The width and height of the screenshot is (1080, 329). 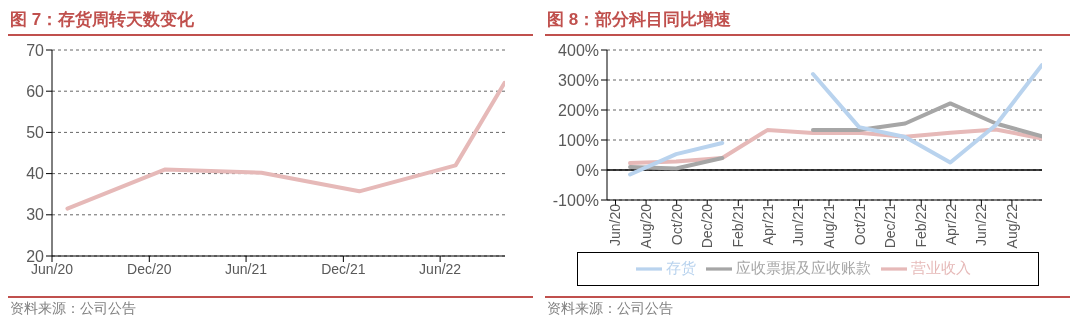 What do you see at coordinates (1011, 226) in the screenshot?
I see `x-tick-label: Aug/22` at bounding box center [1011, 226].